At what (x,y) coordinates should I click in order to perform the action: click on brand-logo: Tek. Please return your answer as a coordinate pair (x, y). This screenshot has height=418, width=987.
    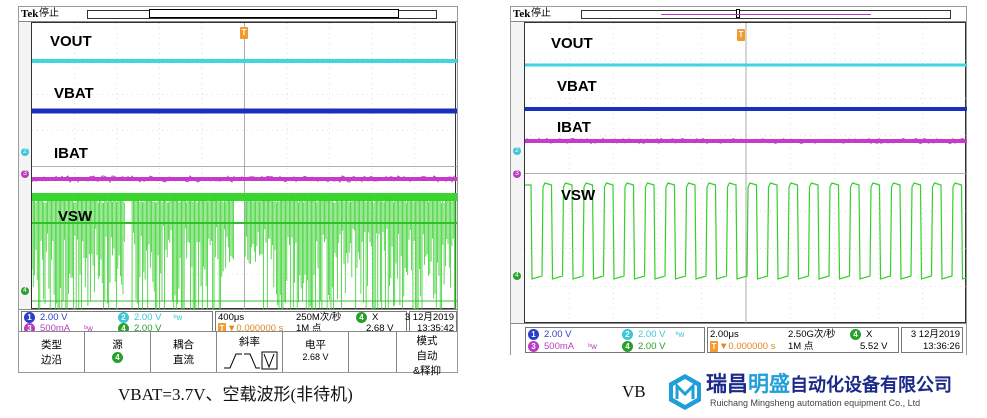
    Looking at the image, I should click on (30, 14).